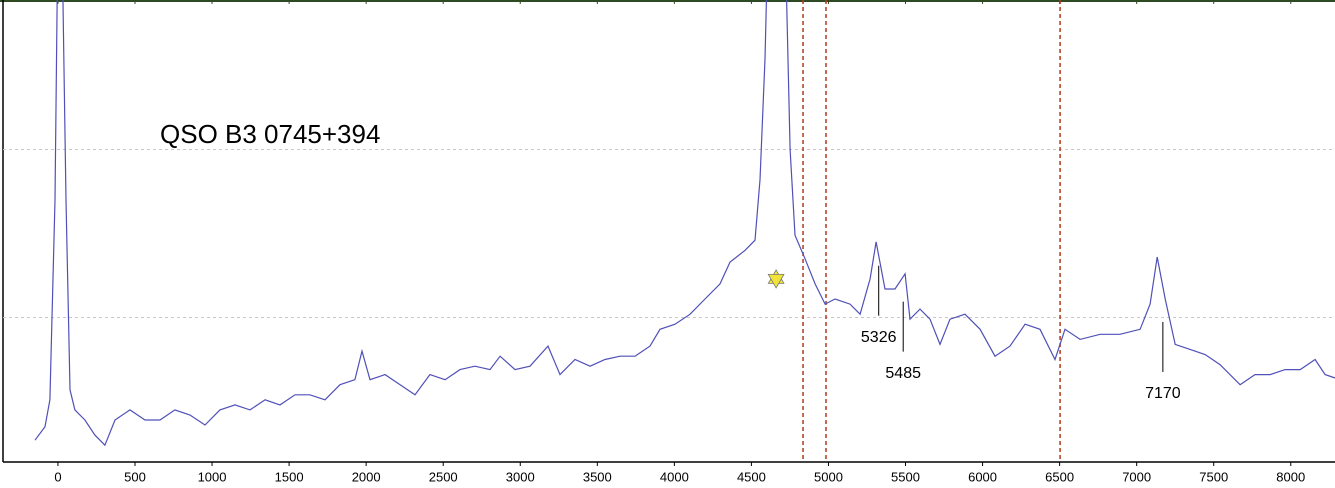 Image resolution: width=1335 pixels, height=488 pixels. What do you see at coordinates (443, 476) in the screenshot?
I see `x-tick-label: 2500` at bounding box center [443, 476].